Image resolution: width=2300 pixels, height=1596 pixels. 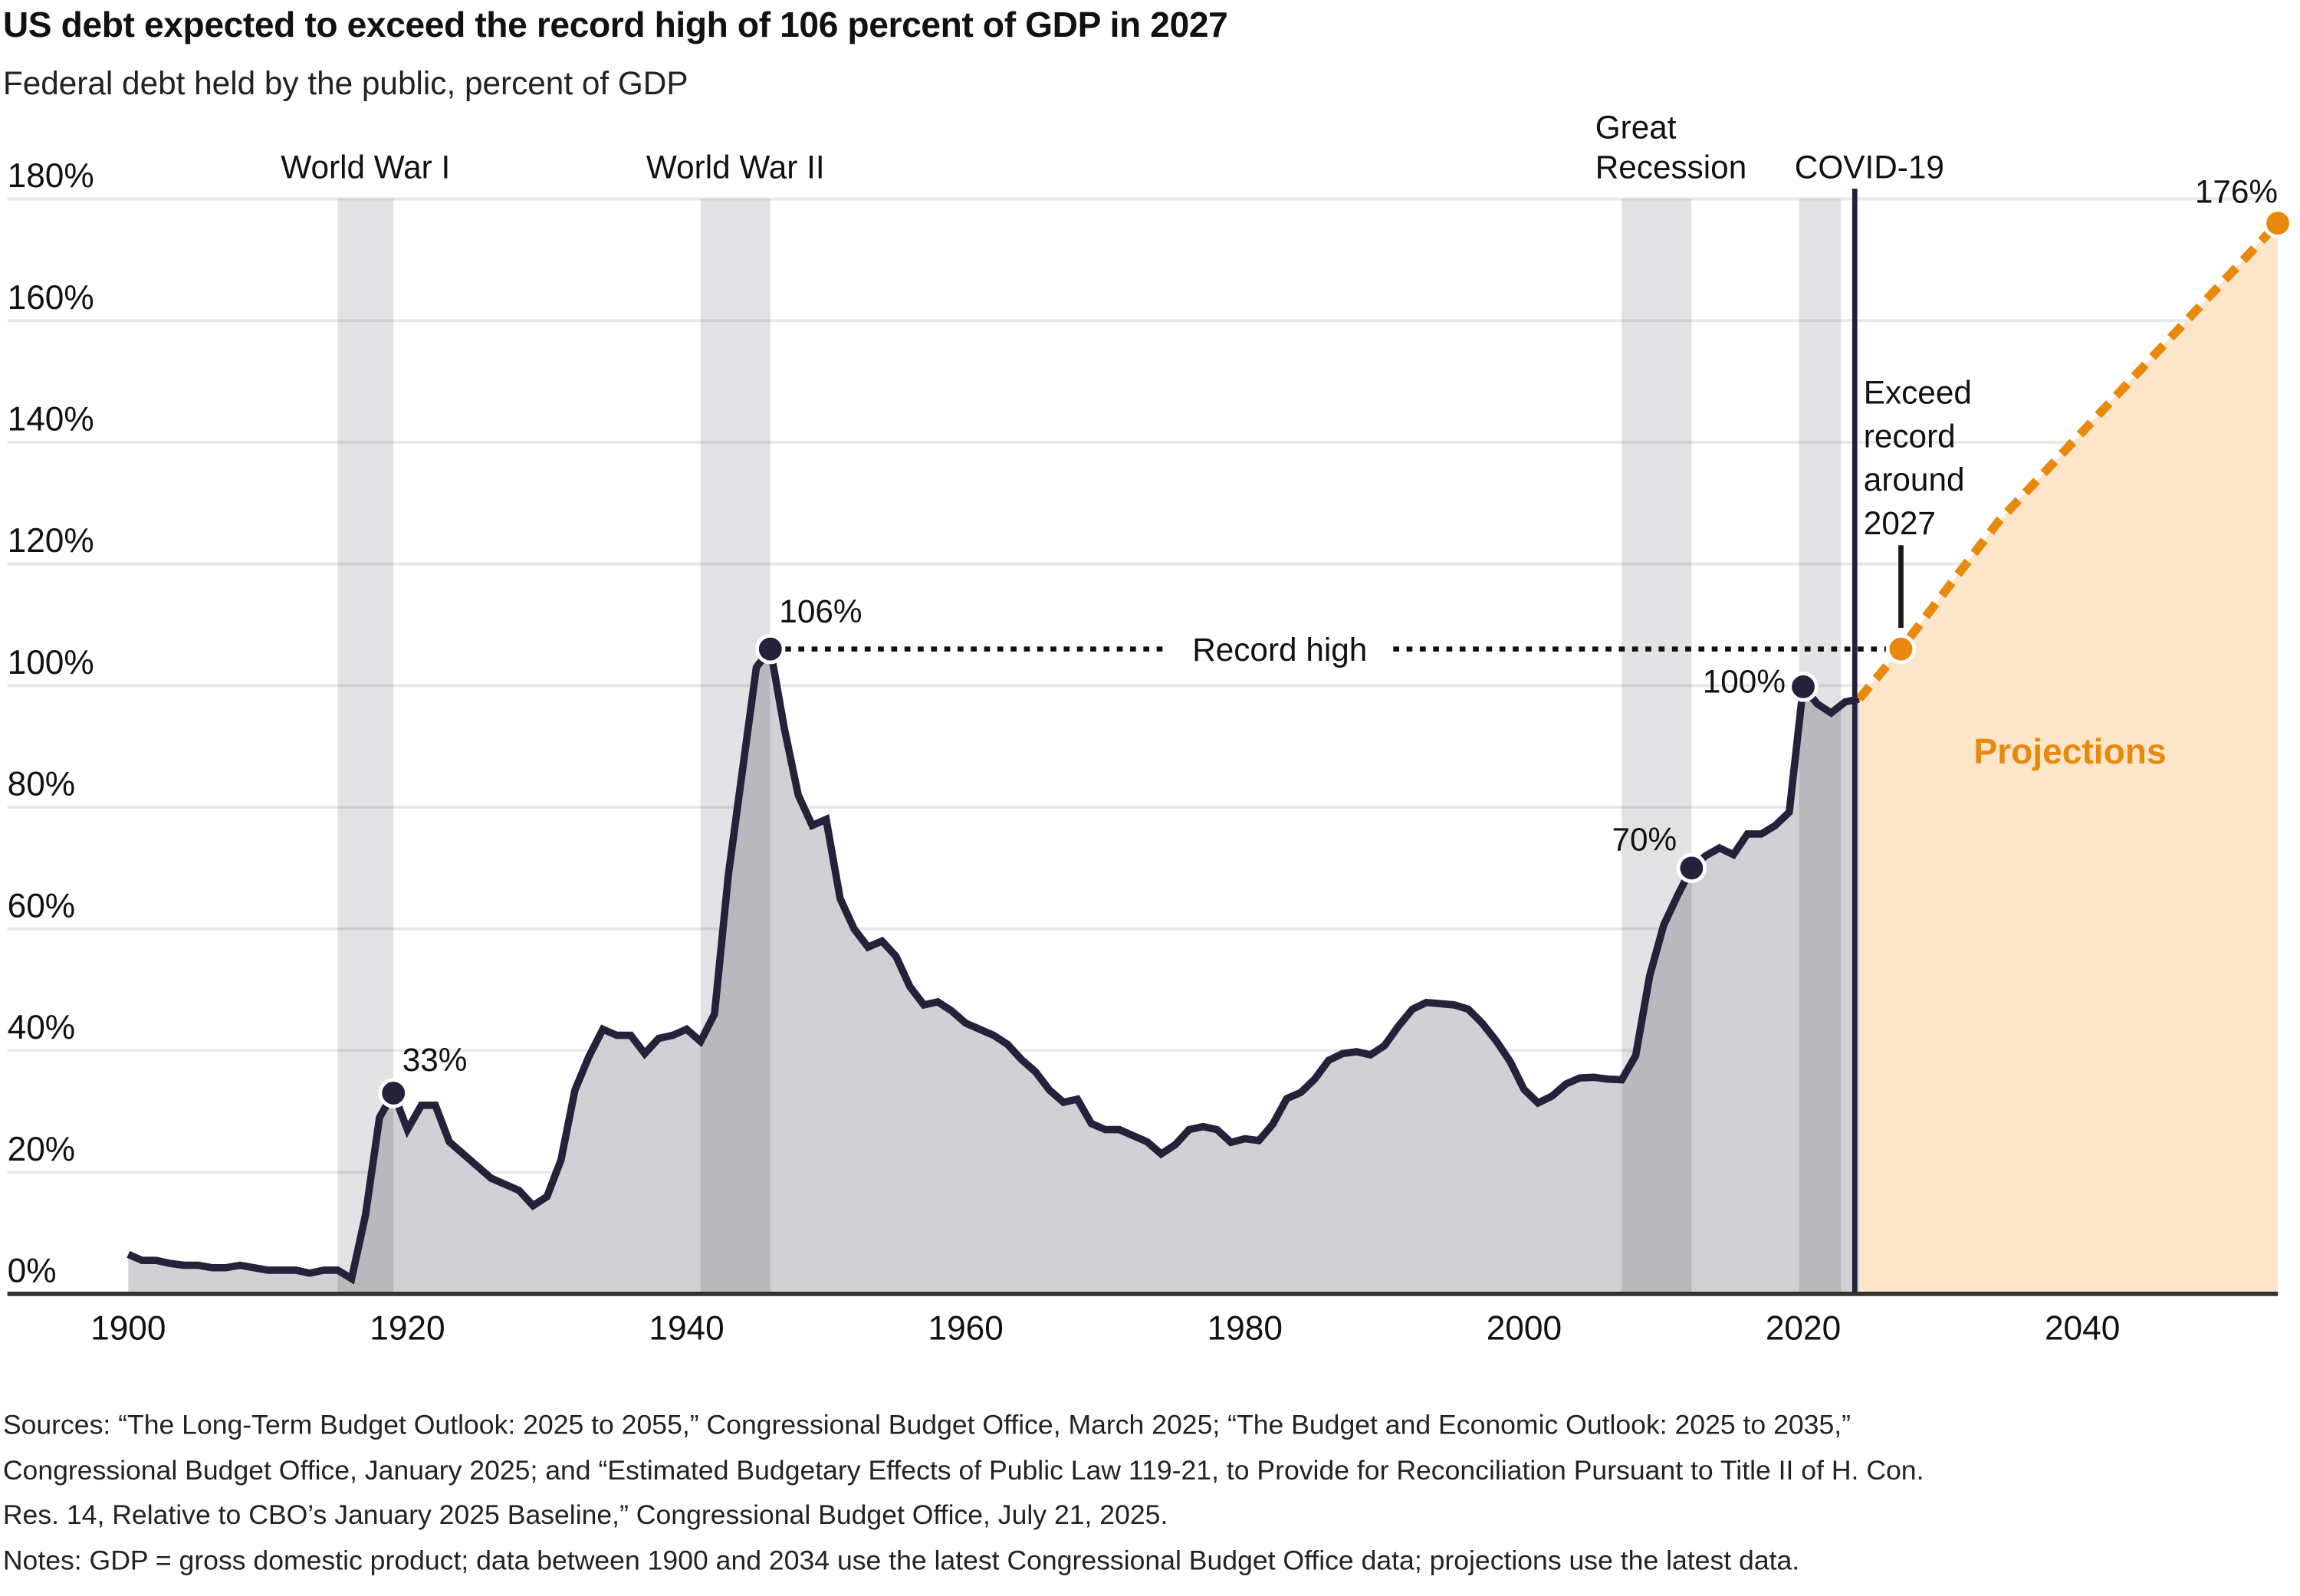 What do you see at coordinates (51, 541) in the screenshot?
I see `y-tick-label: 120%` at bounding box center [51, 541].